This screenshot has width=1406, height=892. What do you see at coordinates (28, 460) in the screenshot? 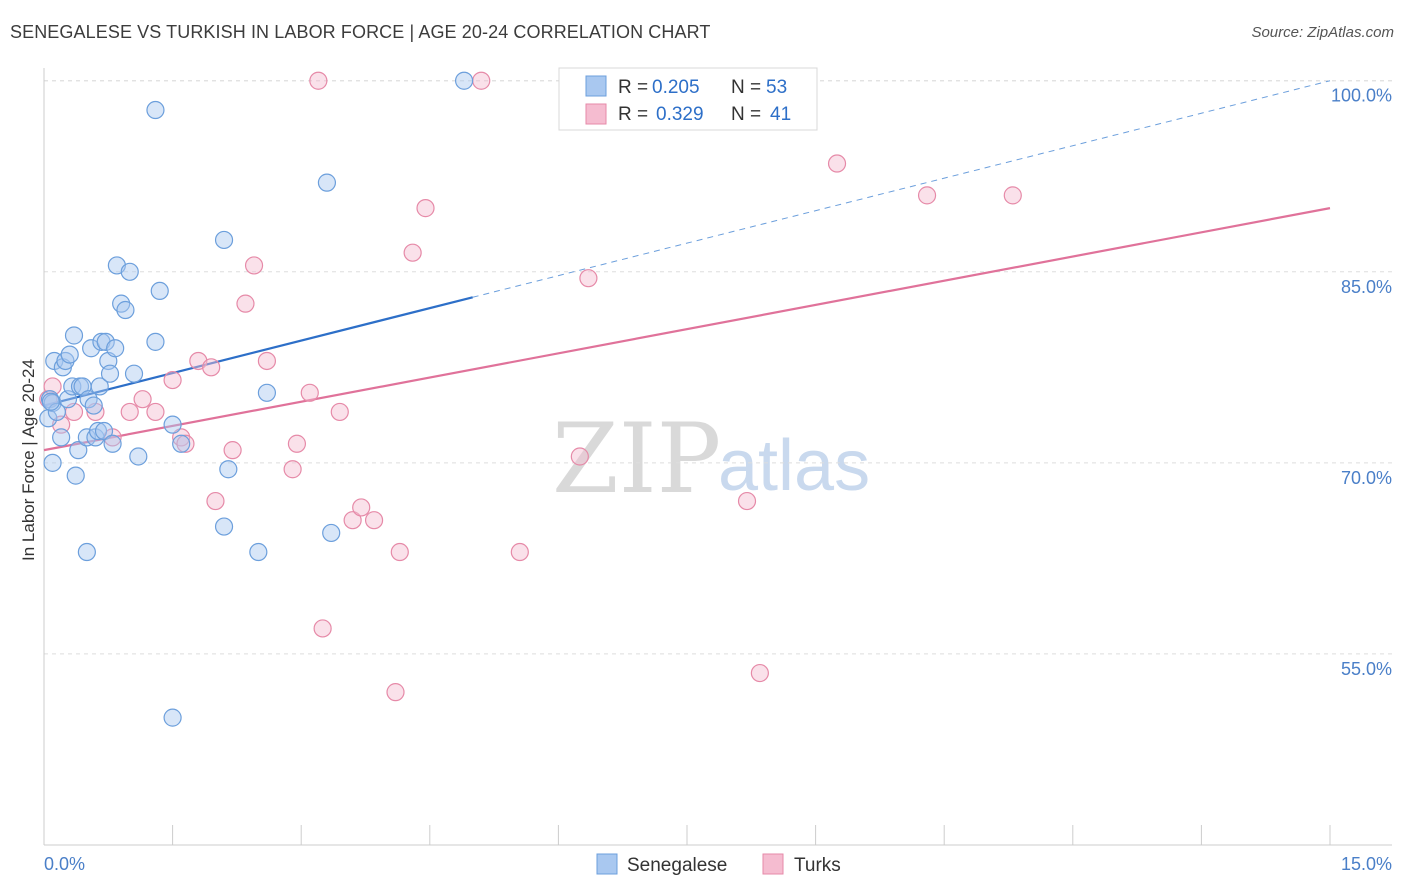
I see `y-axis-label: In Labor Force | Age 20-24` at bounding box center [28, 460].